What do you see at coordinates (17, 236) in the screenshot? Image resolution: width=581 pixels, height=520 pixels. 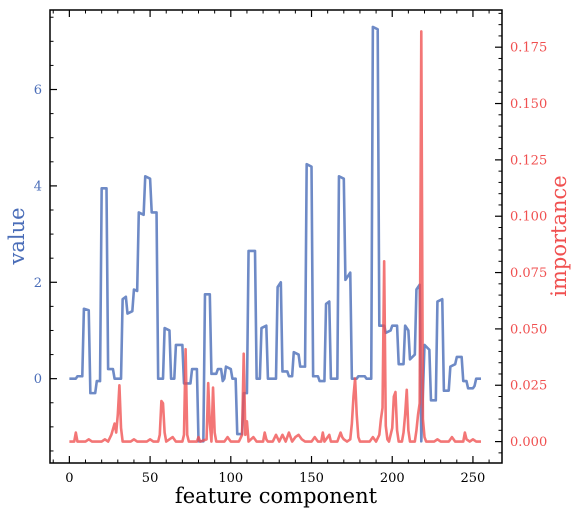 I see `y-axis-left-title: value` at bounding box center [17, 236].